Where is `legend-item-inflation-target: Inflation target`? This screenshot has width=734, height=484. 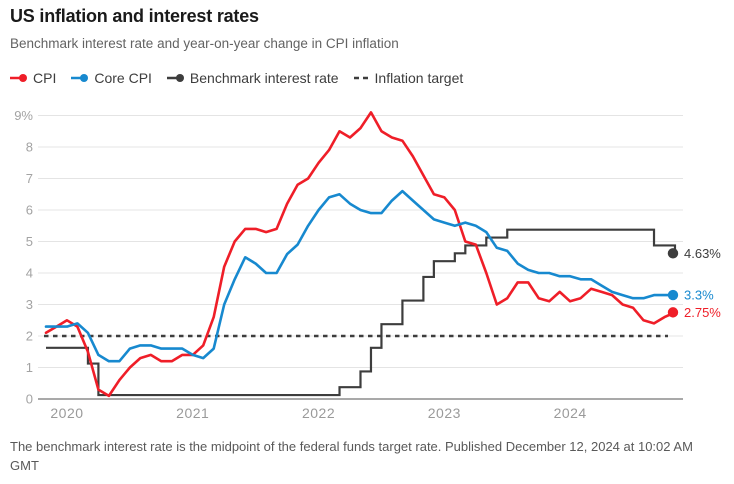 legend-item-inflation-target: Inflation target is located at coordinates (408, 78).